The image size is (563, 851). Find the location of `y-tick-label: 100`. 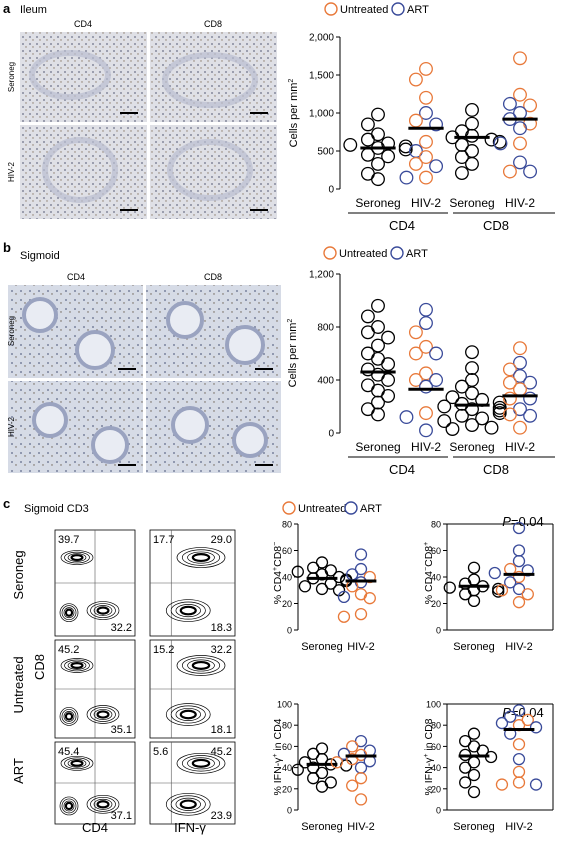

y-tick-label: 100 is located at coordinates (284, 705).